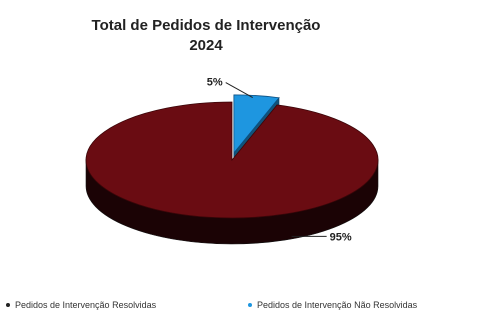 The height and width of the screenshot is (320, 478). What do you see at coordinates (206, 25) in the screenshot?
I see `chart-title-line-1: Total de Pedidos de Intervenção` at bounding box center [206, 25].